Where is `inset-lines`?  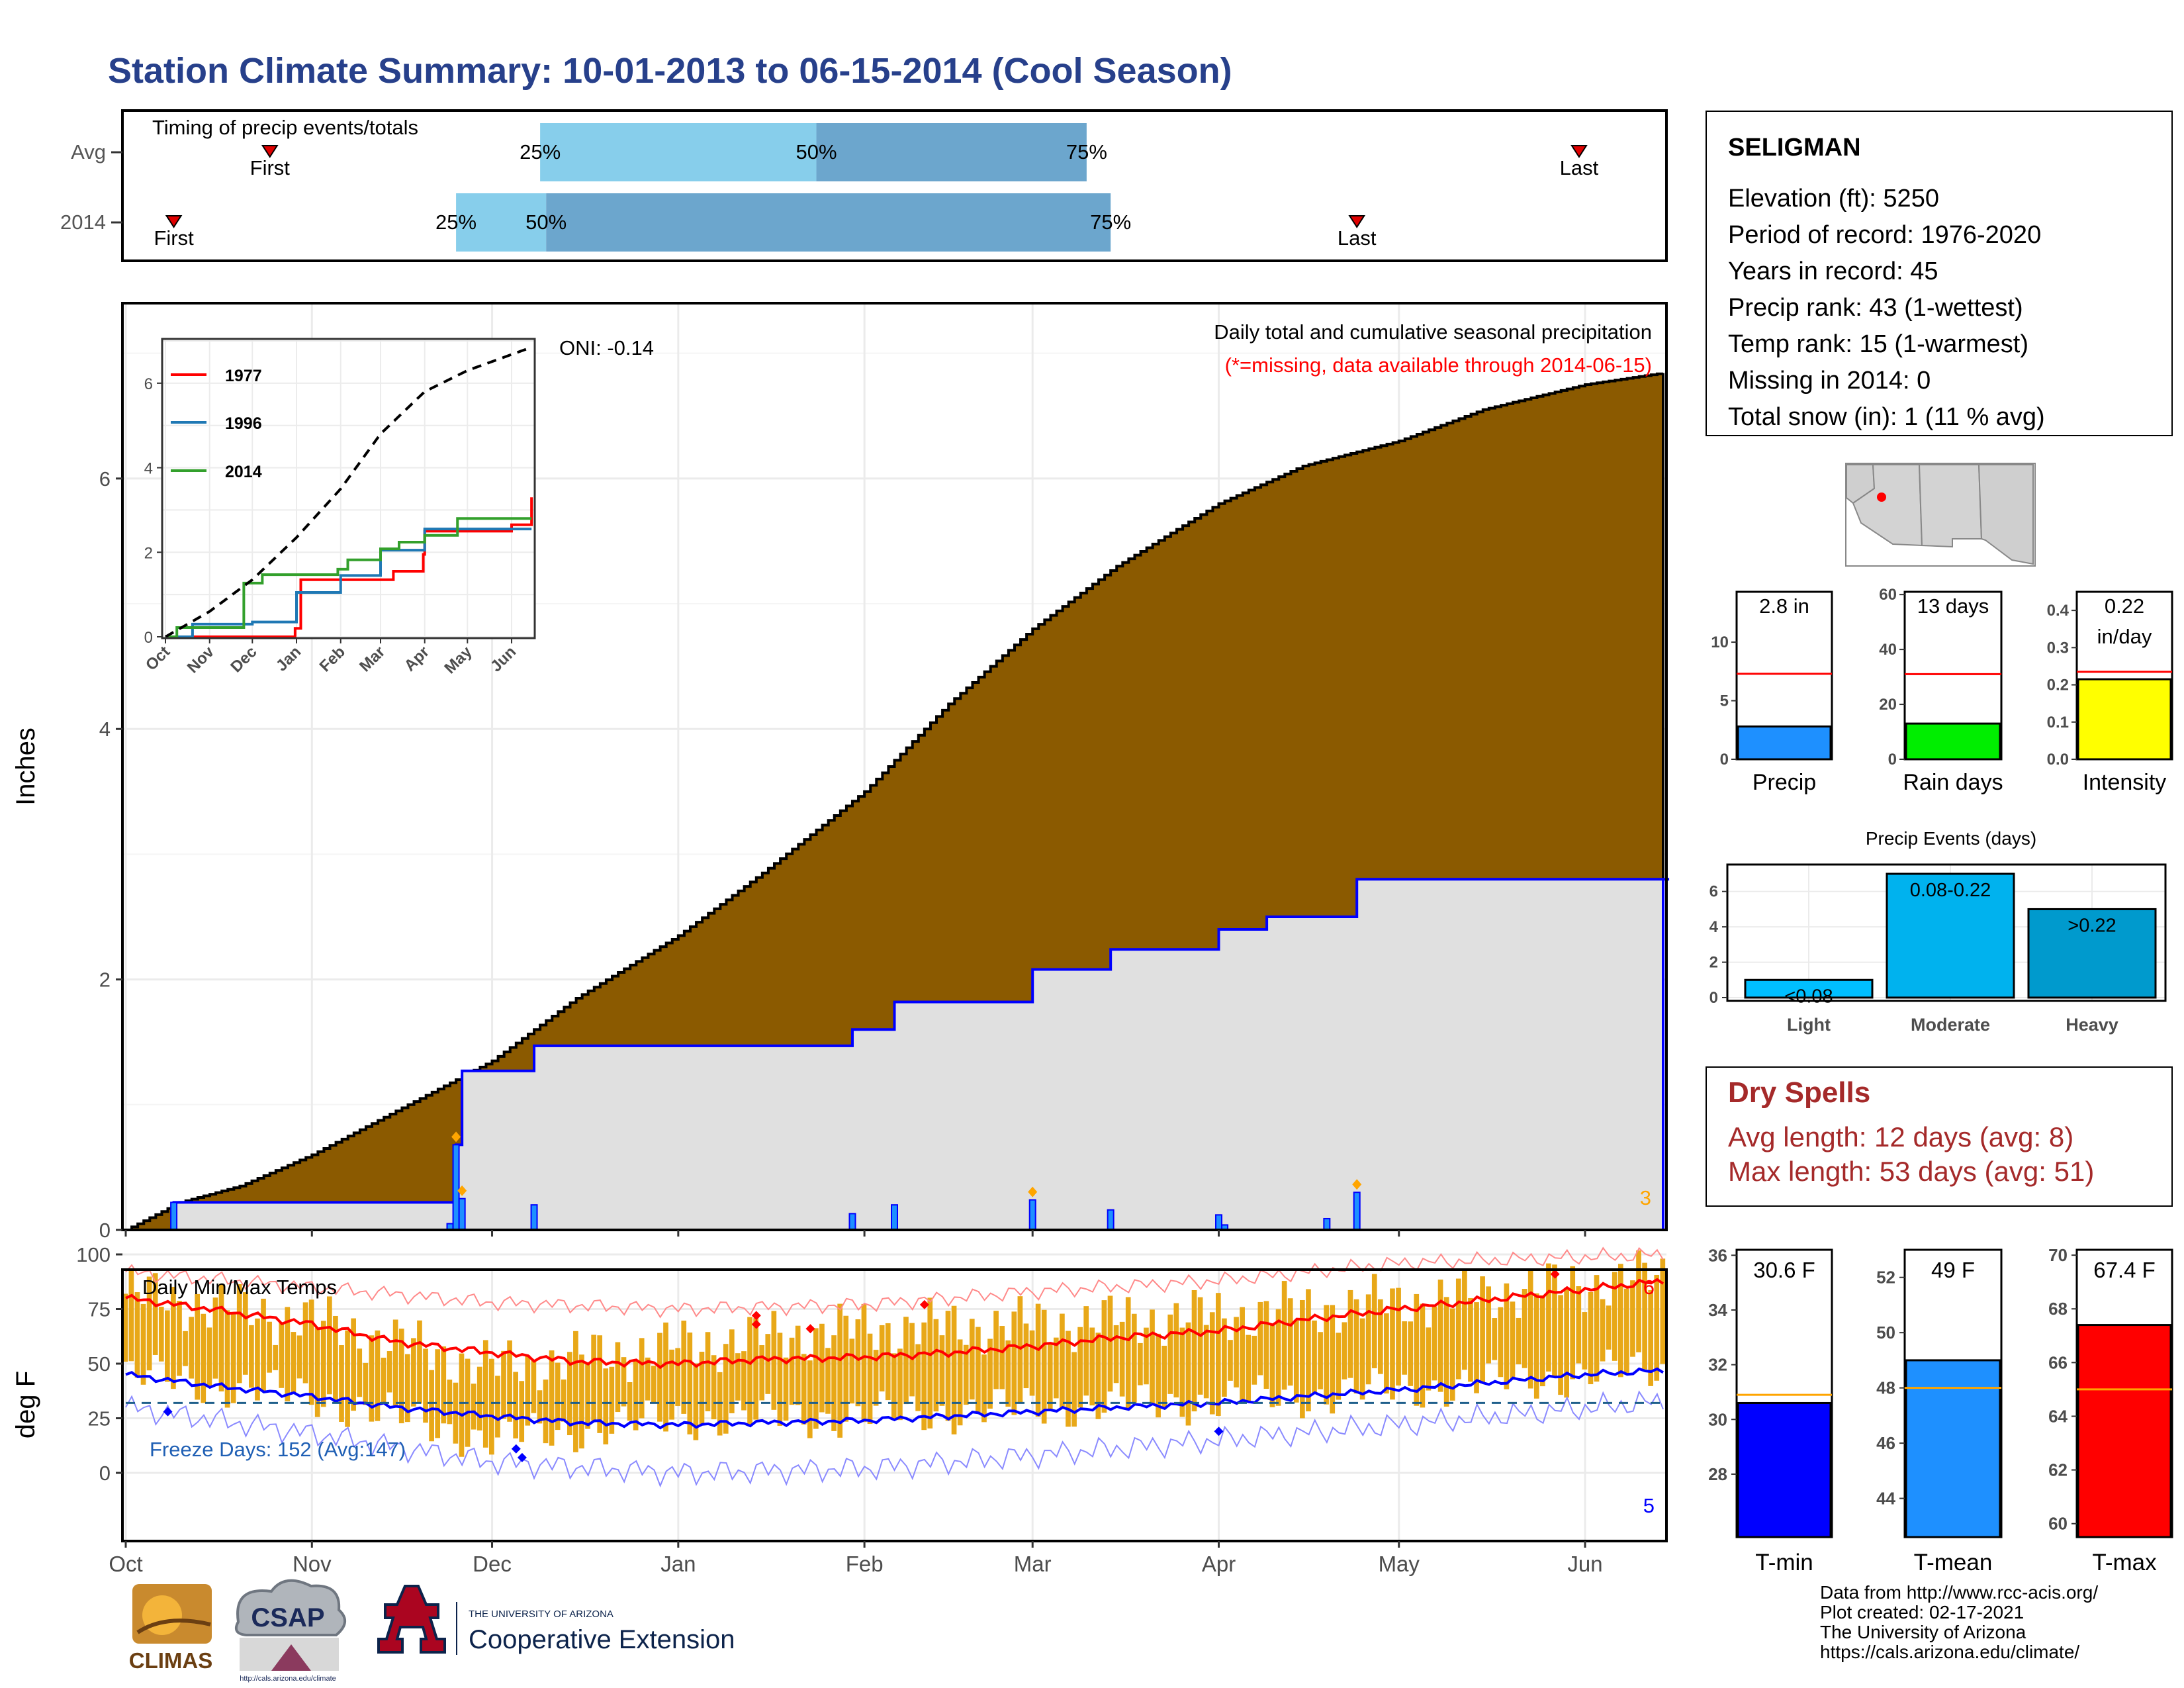
inset-lines is located at coordinates (349, 492).